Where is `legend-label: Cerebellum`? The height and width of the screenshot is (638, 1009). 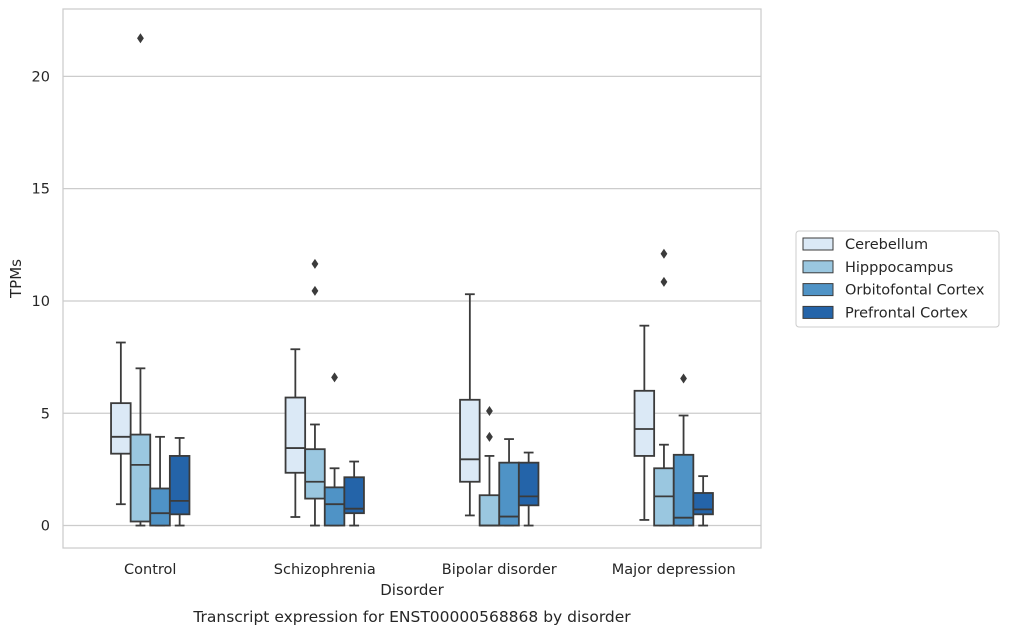
legend-label: Cerebellum is located at coordinates (886, 245).